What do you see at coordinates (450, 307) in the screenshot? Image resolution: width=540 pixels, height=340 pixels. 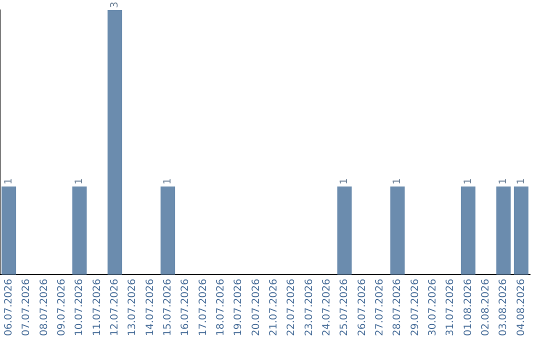 I see `x-tick-label: 31.07.2026` at bounding box center [450, 307].